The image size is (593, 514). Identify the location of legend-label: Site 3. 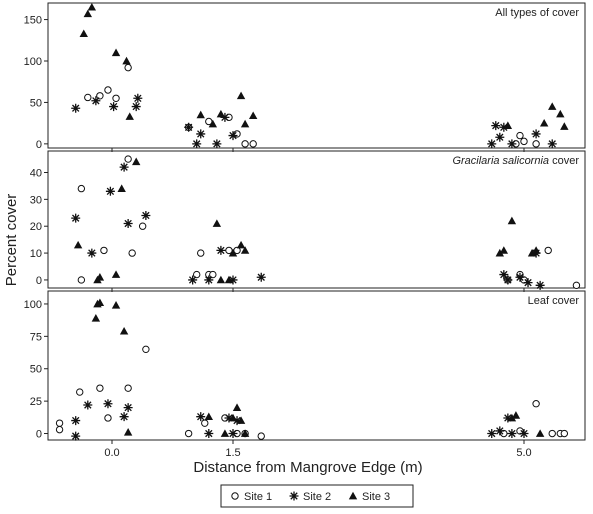
(376, 497).